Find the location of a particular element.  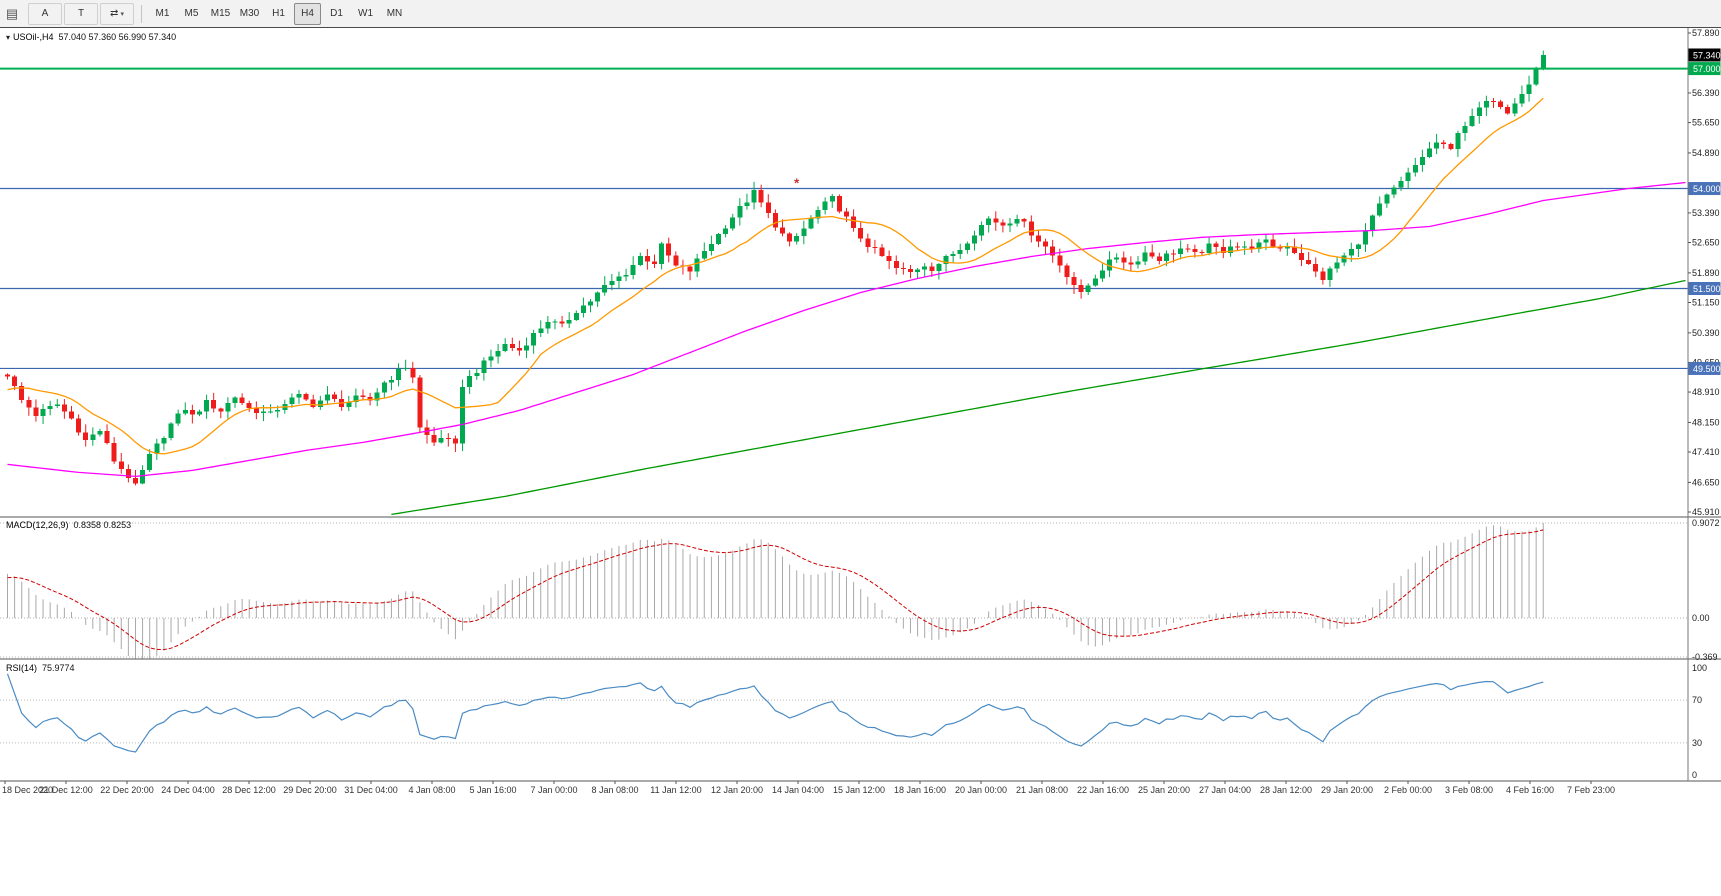

timeframe-M5: M5 is located at coordinates (191, 13).